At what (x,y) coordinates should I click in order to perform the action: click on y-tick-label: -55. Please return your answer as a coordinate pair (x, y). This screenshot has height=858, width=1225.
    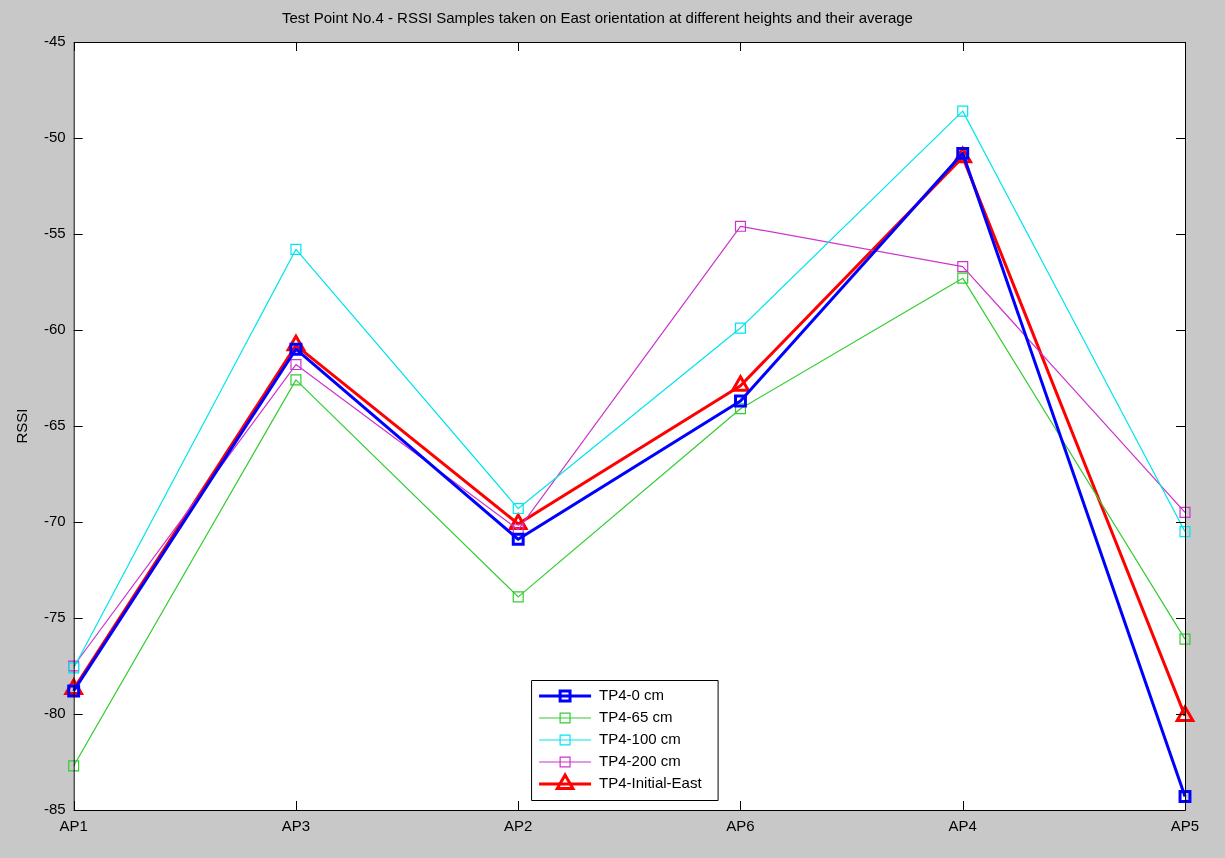
    Looking at the image, I should click on (54, 233).